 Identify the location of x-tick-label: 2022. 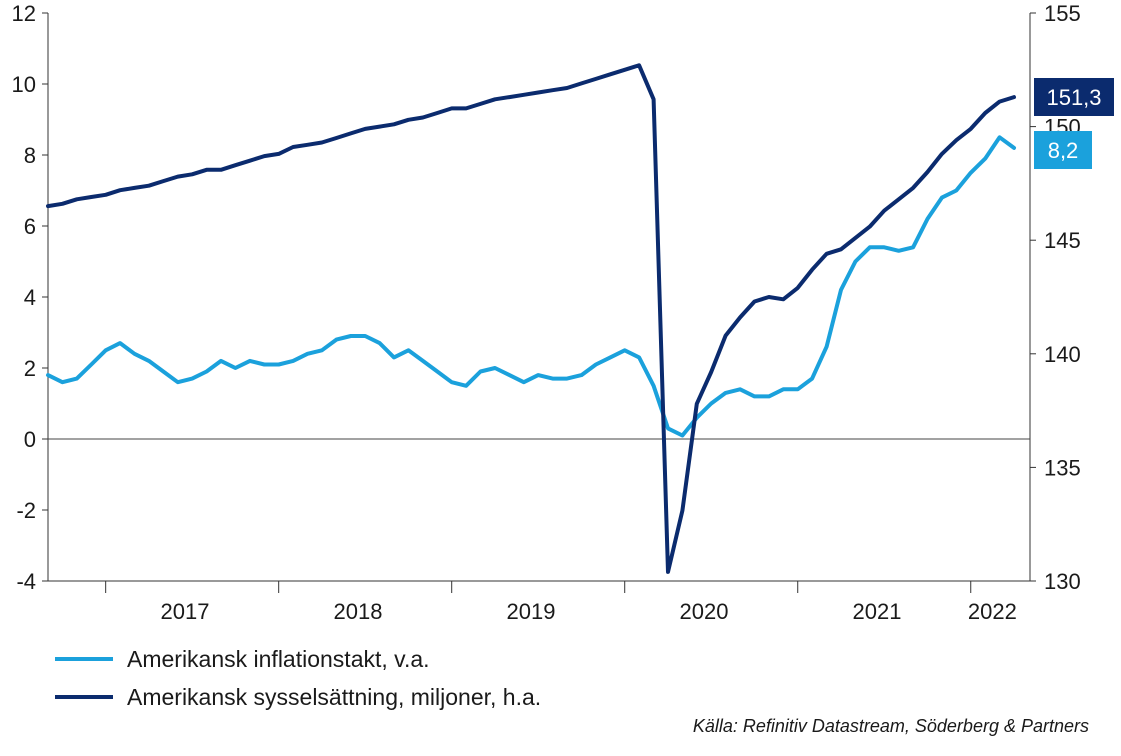
(992, 611).